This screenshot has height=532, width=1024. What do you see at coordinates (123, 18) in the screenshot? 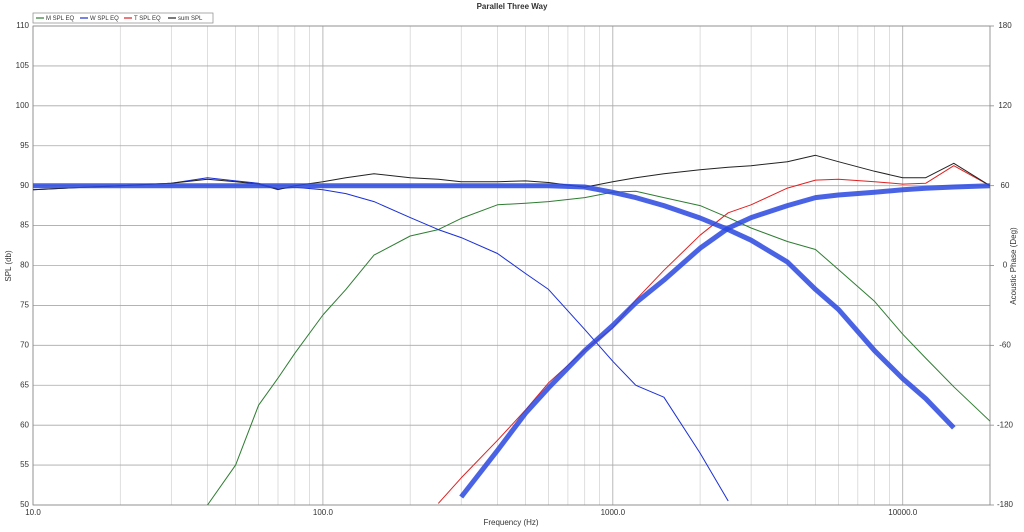
I see `legend-box` at bounding box center [123, 18].